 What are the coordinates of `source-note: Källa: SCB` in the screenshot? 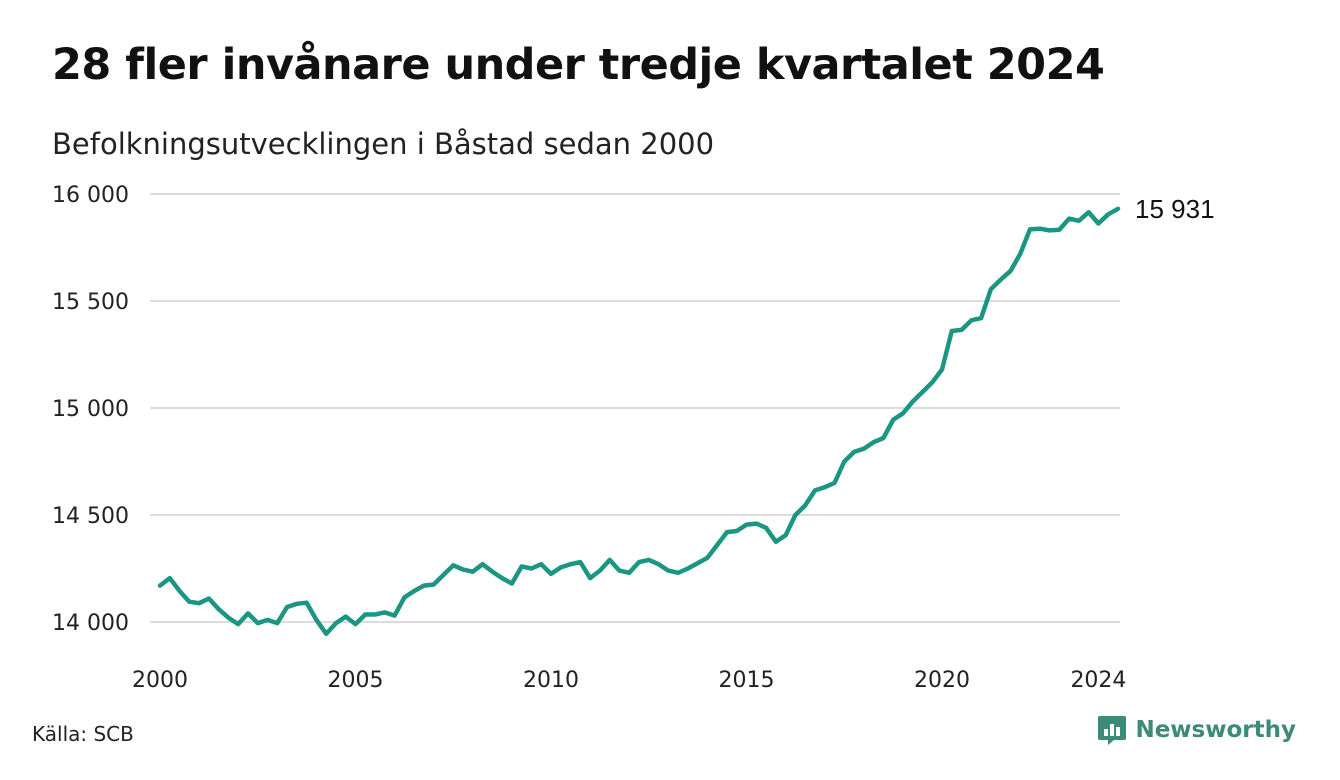 It's located at (83, 734).